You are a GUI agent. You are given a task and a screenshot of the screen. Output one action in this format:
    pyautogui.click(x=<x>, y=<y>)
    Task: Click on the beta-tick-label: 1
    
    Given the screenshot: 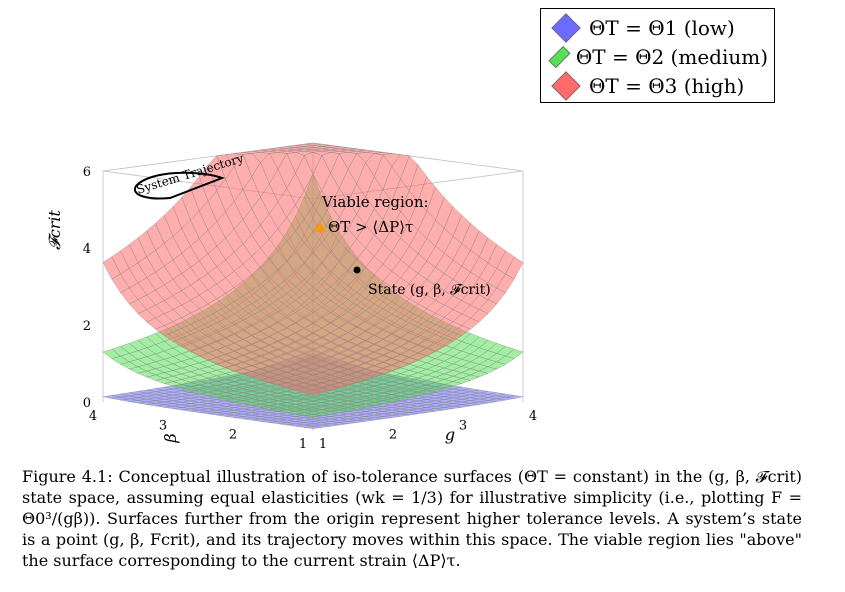 What is the action you would take?
    pyautogui.click(x=303, y=444)
    